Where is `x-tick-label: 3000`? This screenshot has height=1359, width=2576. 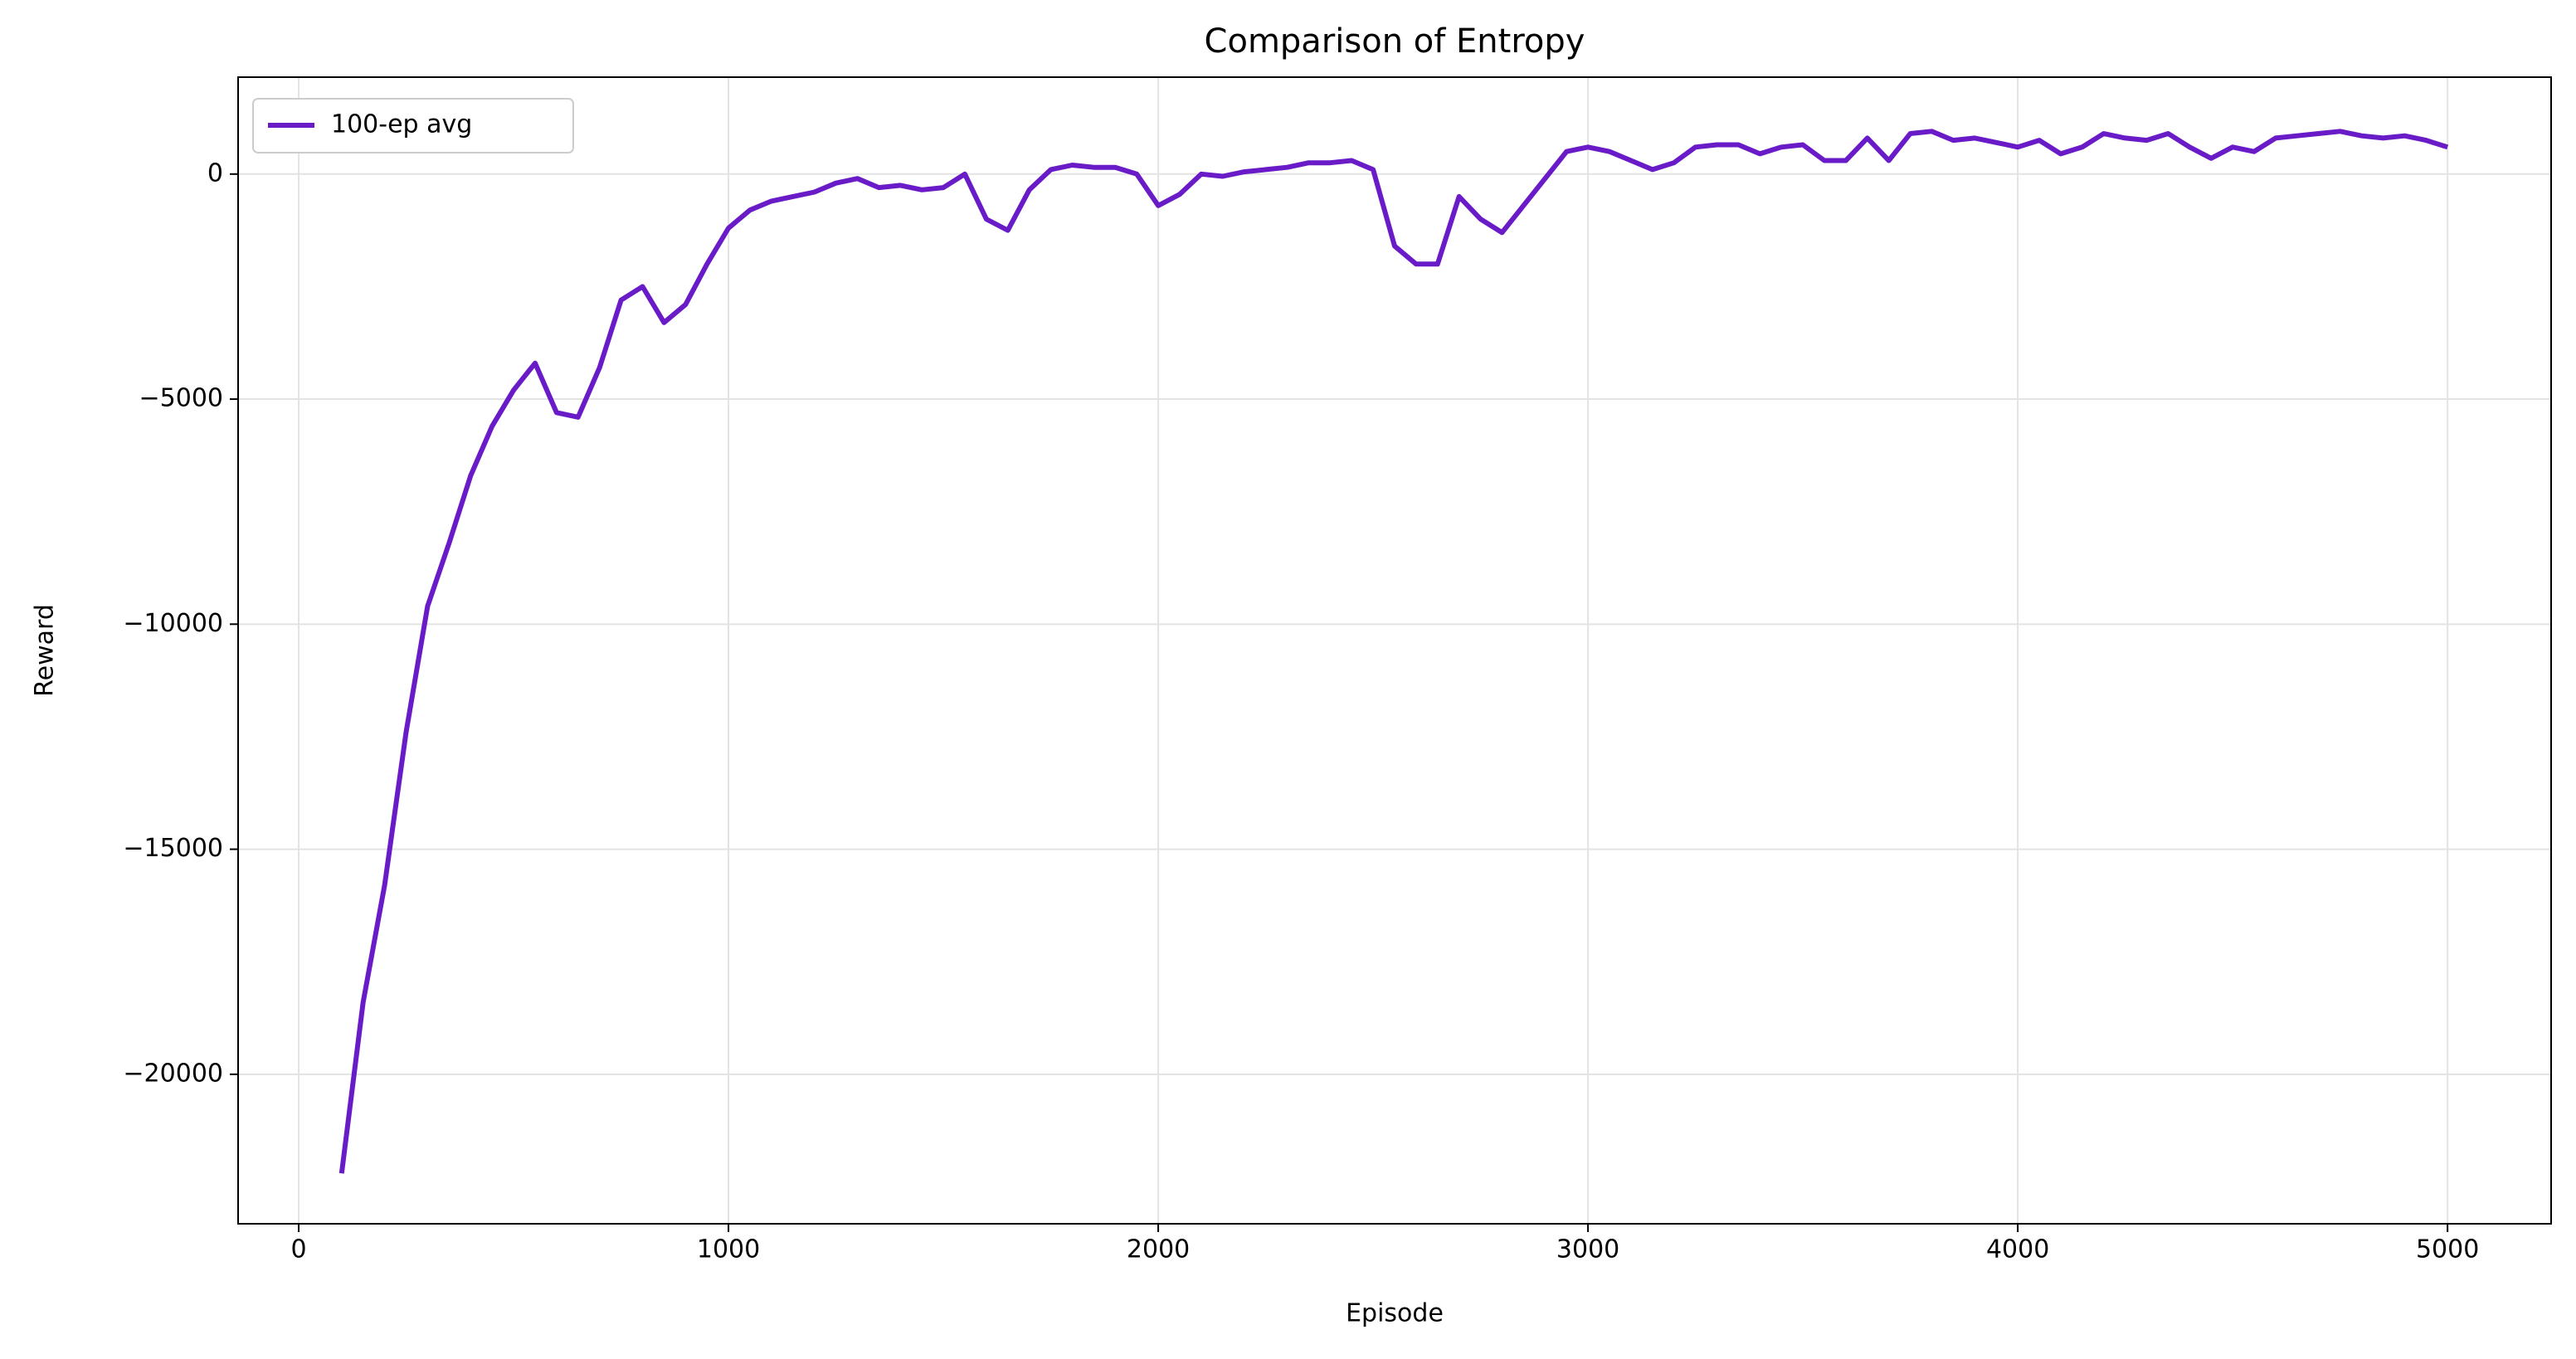 x-tick-label: 3000 is located at coordinates (1587, 1249).